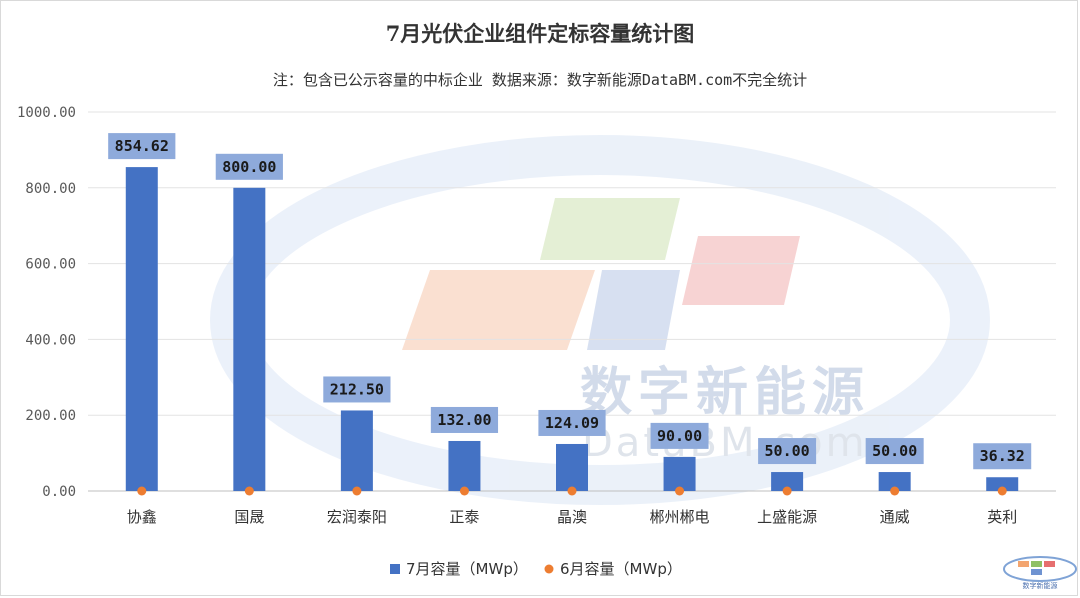 Image resolution: width=1080 pixels, height=598 pixels. Describe the element at coordinates (540, 33) in the screenshot. I see `chart-title: 7月光伏企业组件定标容量统计图` at that location.